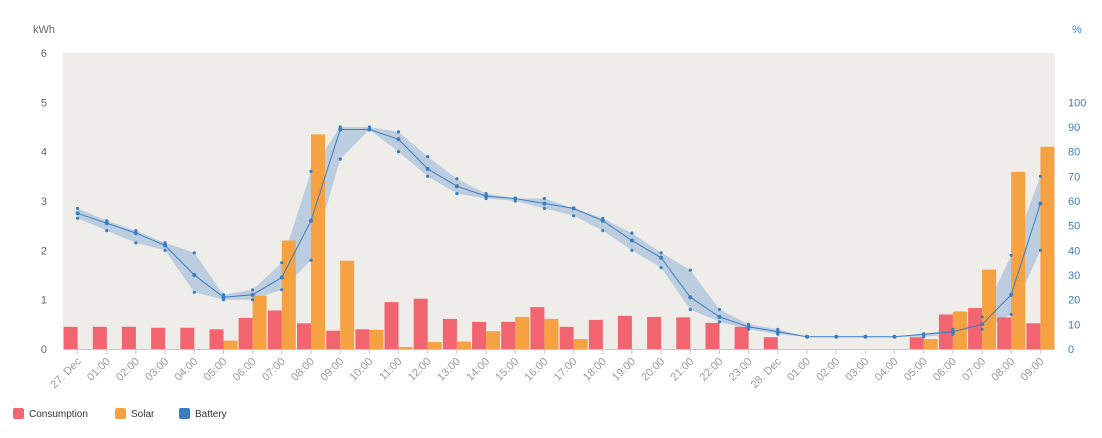 This screenshot has width=1102, height=438. What do you see at coordinates (128, 370) in the screenshot?
I see `x-tick-label: 02:00` at bounding box center [128, 370].